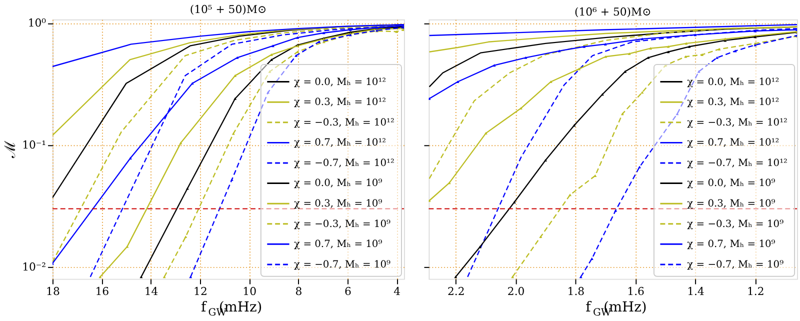  Describe the element at coordinates (695, 291) in the screenshot. I see `x-tick-label: 1.4` at that location.